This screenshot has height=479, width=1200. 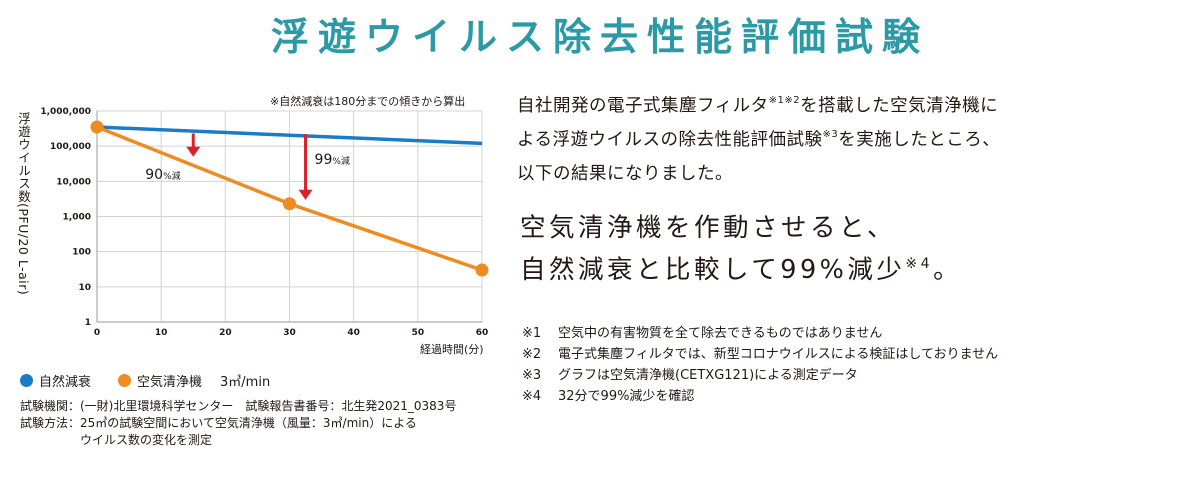 I want to click on x-tick-label: 60, so click(x=482, y=333).